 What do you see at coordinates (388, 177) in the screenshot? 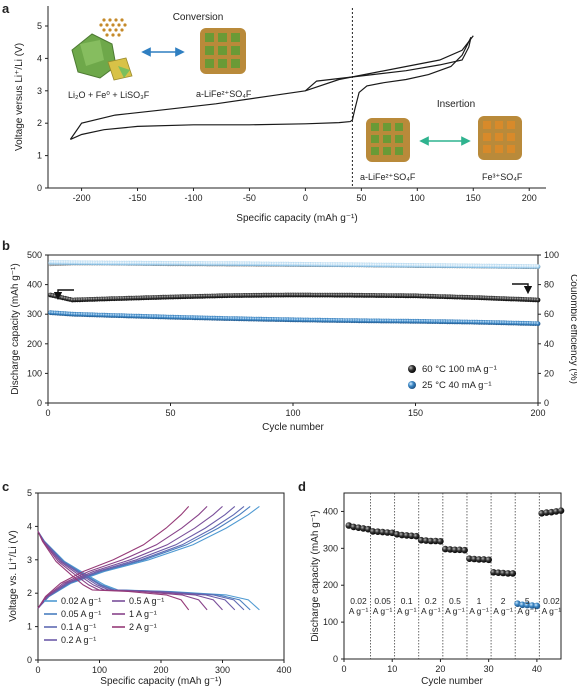
I see `insertion-start-label: a-LiFe²⁺SO₄F` at bounding box center [388, 177].